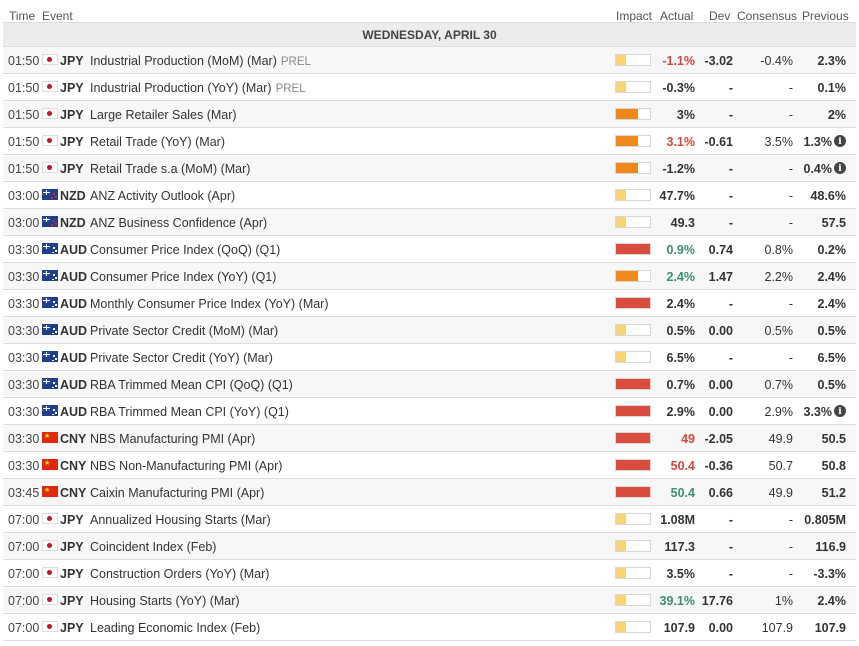 This screenshot has height=646, width=859. I want to click on event-title: Private Sector Credit (YoY) (Mar), so click(181, 358).